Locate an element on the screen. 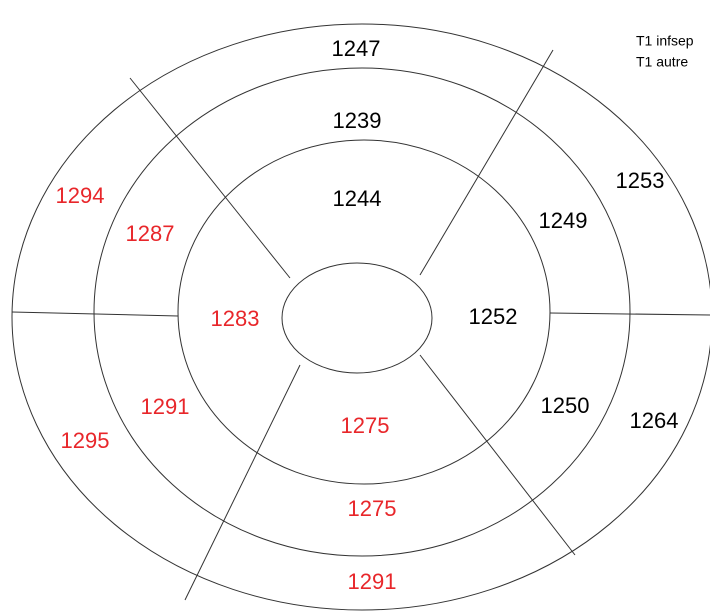  segment-value: 1287 is located at coordinates (150, 233).